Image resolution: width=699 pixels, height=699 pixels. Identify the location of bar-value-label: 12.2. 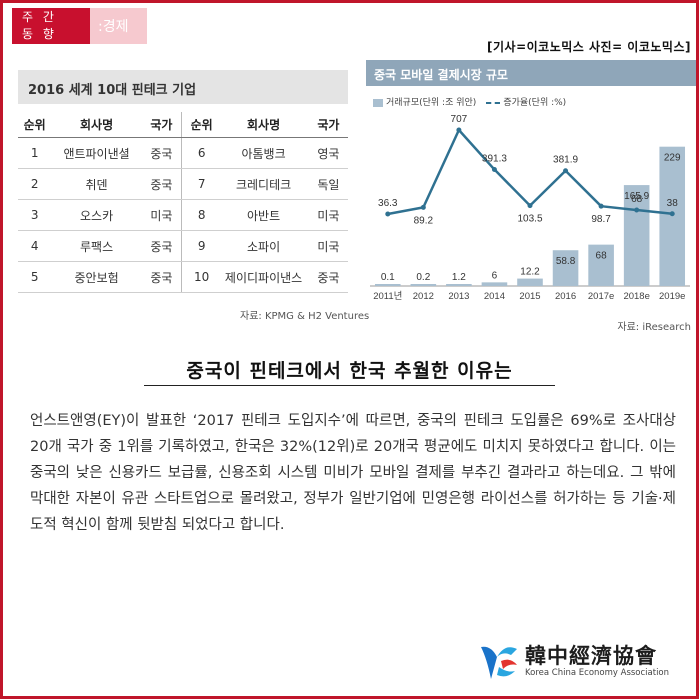
(530, 272).